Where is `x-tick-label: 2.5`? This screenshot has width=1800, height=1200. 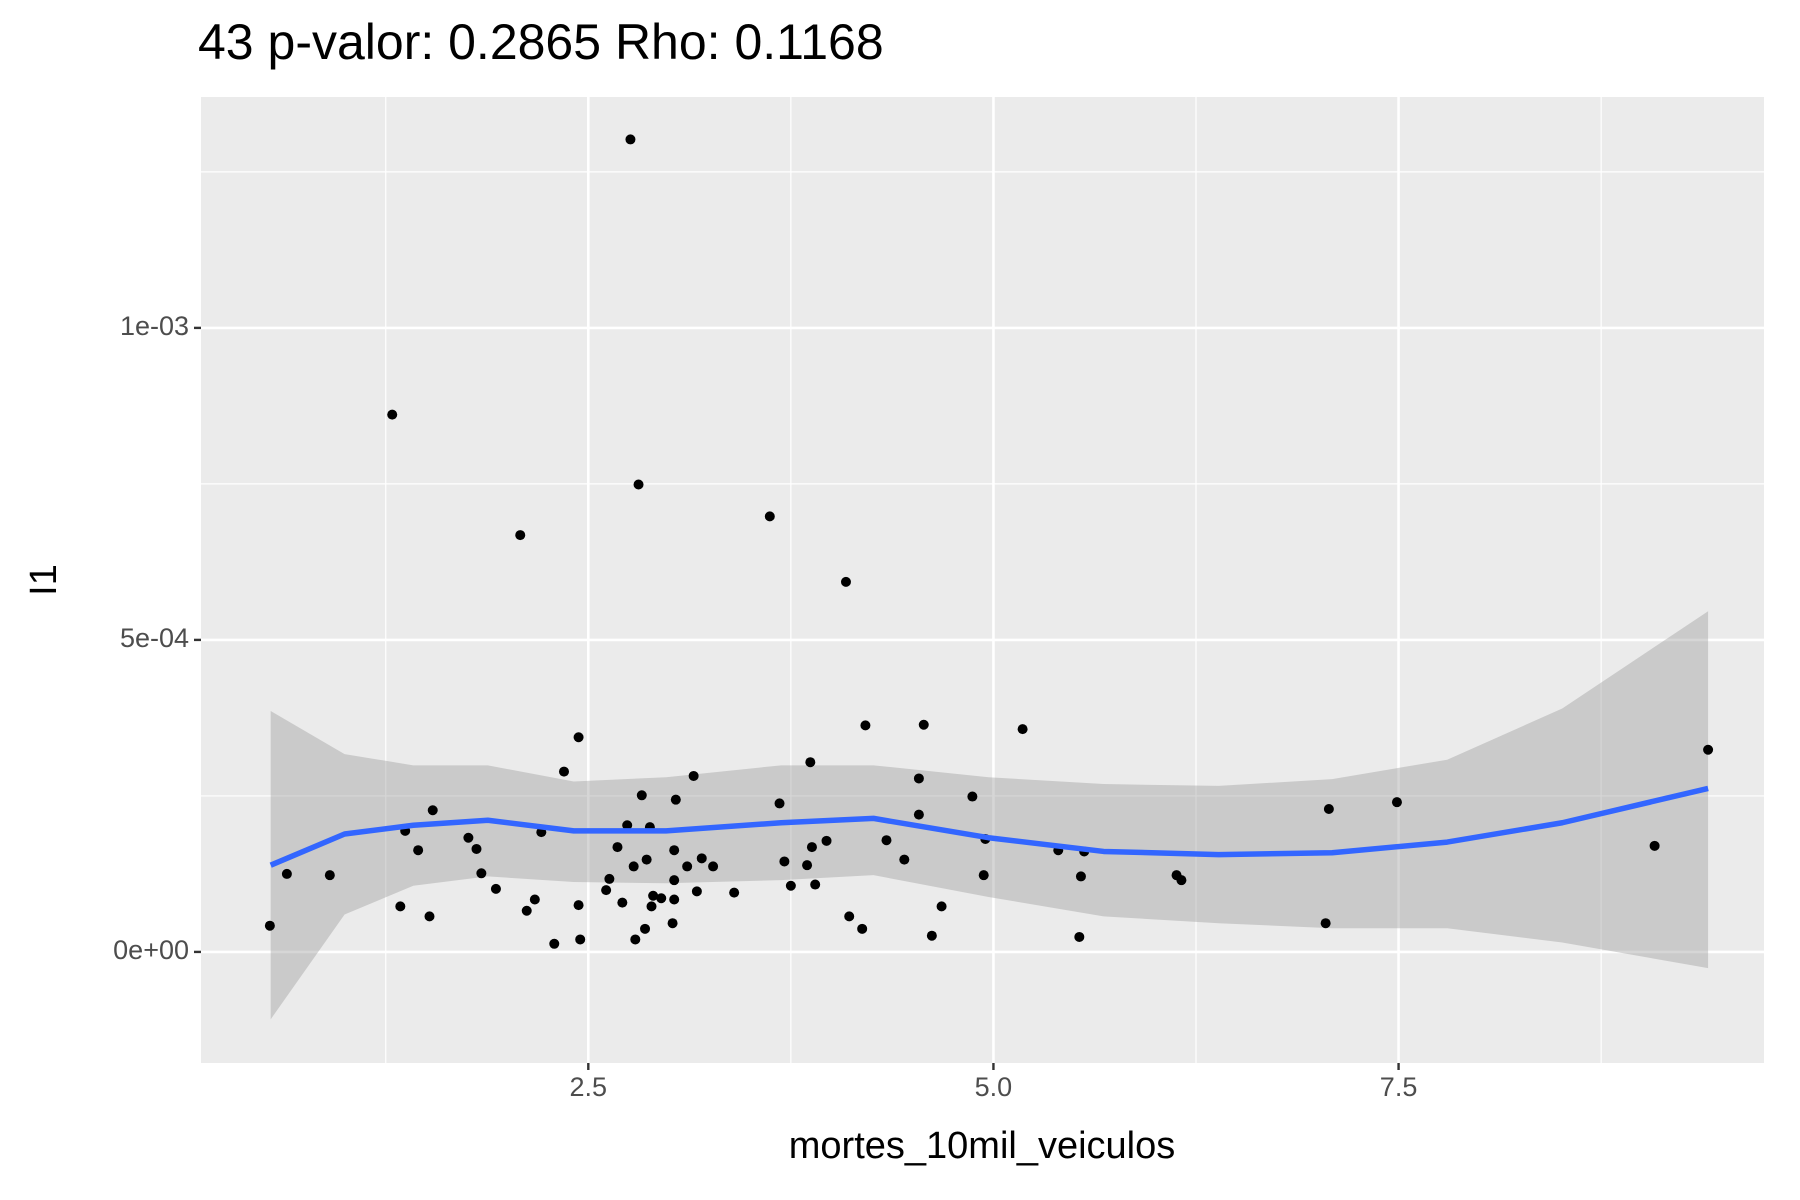 x-tick-label: 2.5 is located at coordinates (589, 1087).